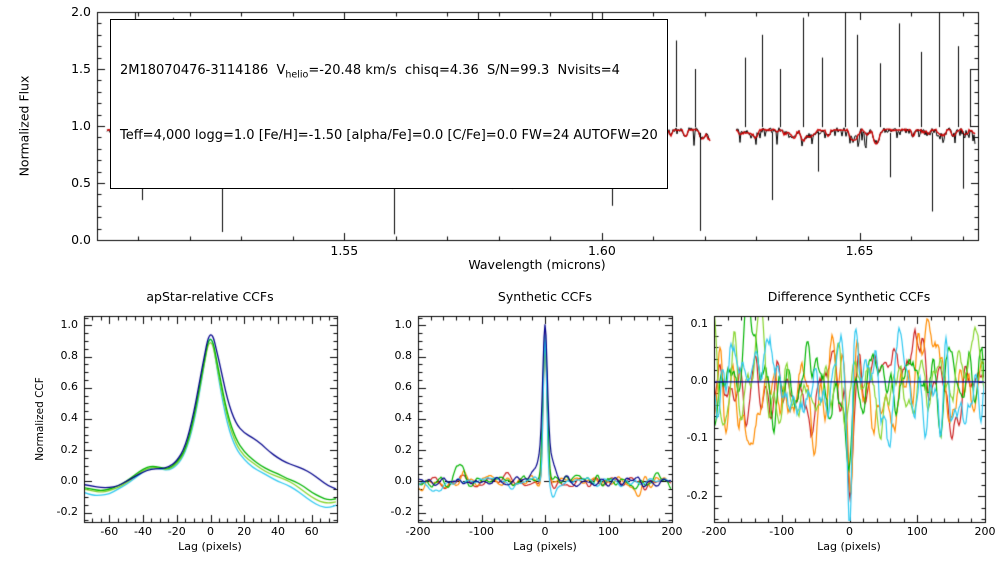  Describe the element at coordinates (699, 323) in the screenshot. I see `y-tick-label: 0.1` at that location.